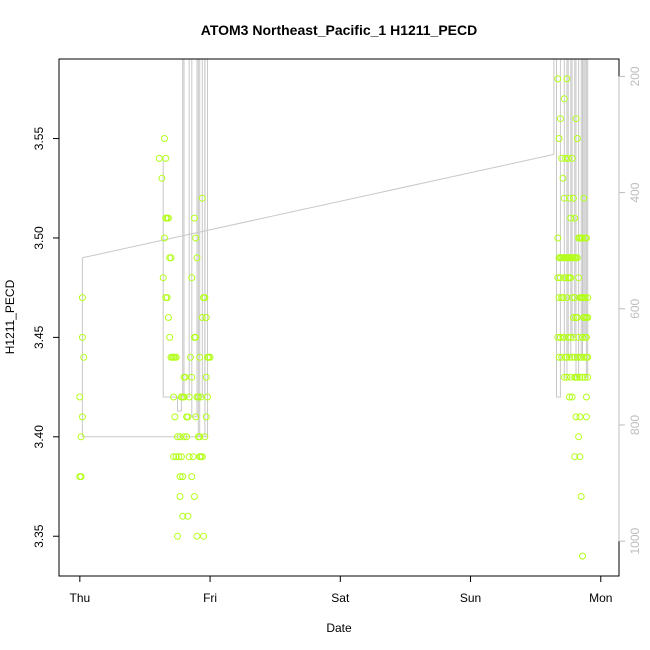  I want to click on y2-tick-label: 1000, so click(635, 540).